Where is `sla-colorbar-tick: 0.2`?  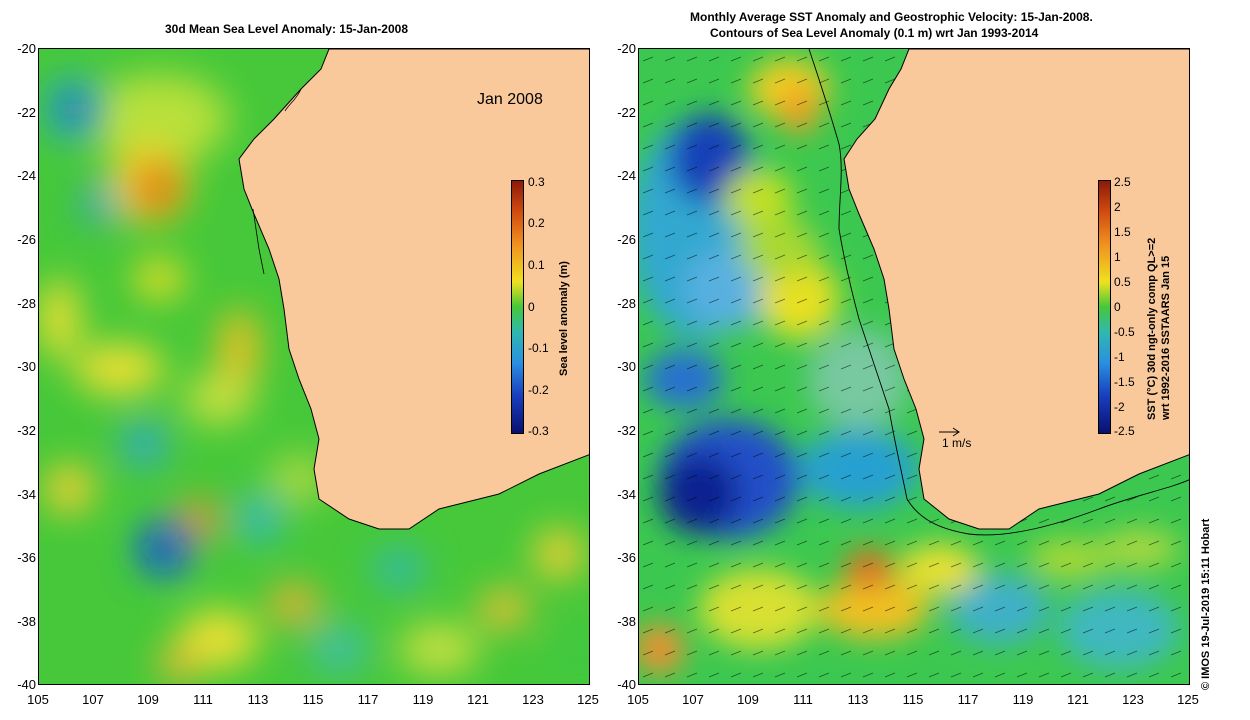 sla-colorbar-tick: 0.2 is located at coordinates (536, 223).